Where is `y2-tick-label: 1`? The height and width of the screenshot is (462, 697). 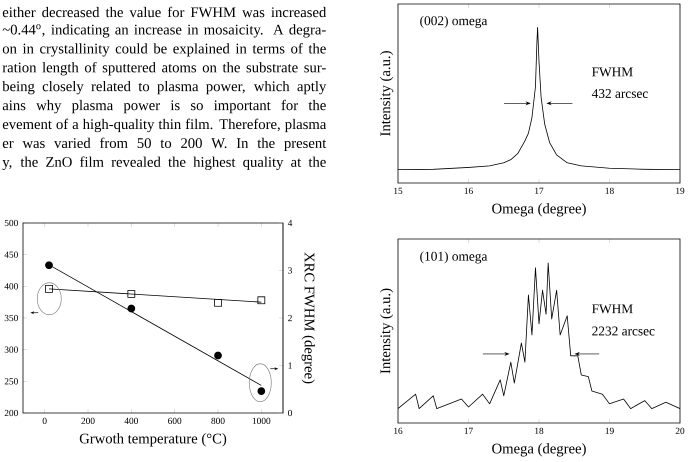
y2-tick-label: 1 is located at coordinates (290, 365).